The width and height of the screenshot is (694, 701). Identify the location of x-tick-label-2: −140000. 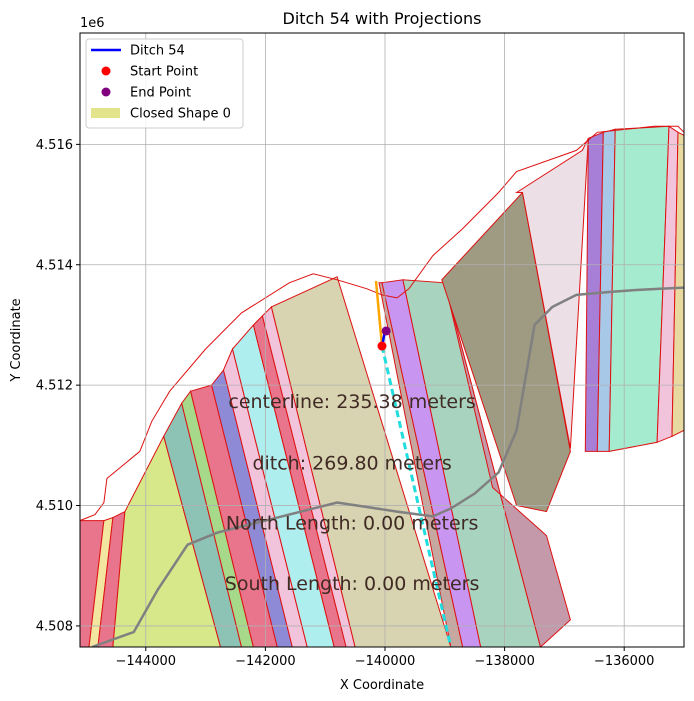
(385, 661).